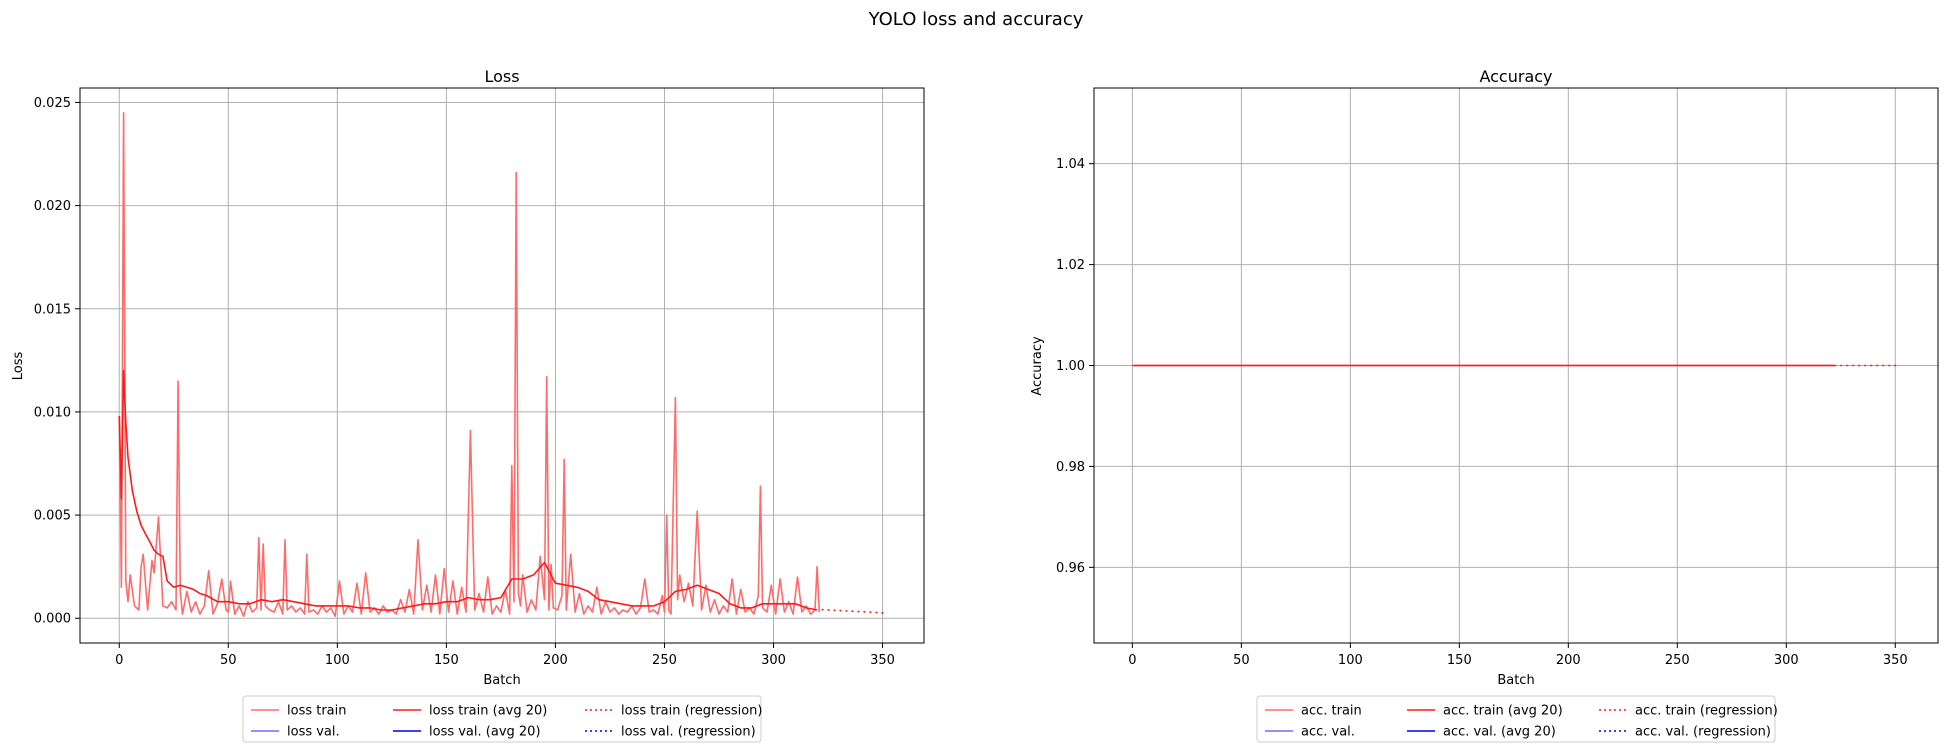  I want to click on loss-x-tick-label: 0, so click(119, 660).